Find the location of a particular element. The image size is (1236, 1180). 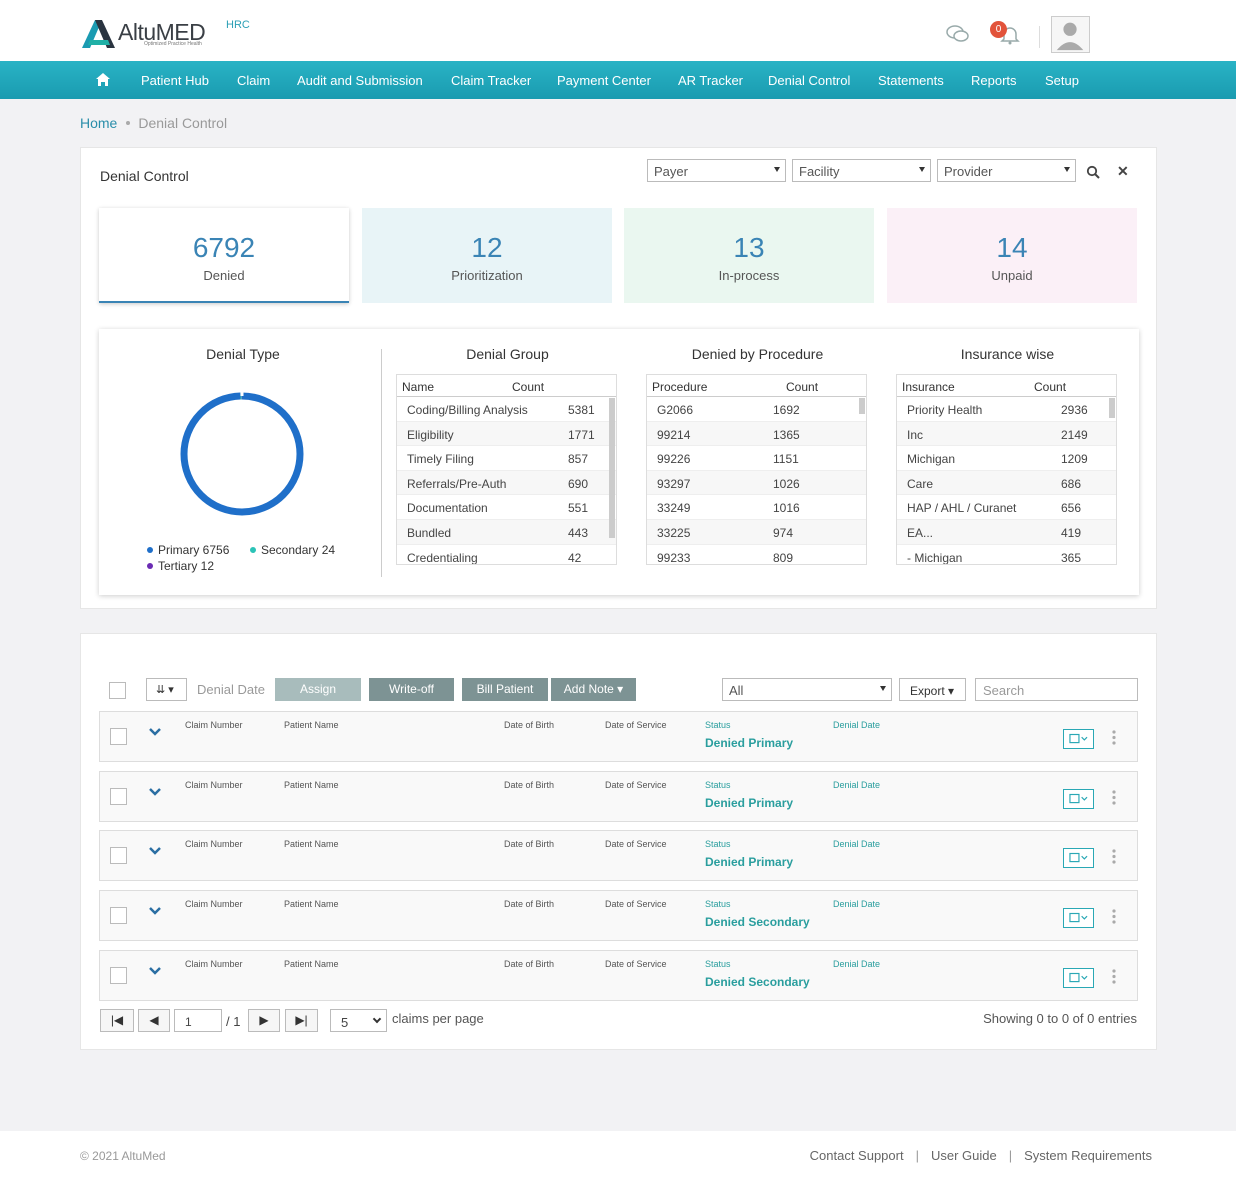

table-row: 99226 1151 is located at coordinates (756, 458).